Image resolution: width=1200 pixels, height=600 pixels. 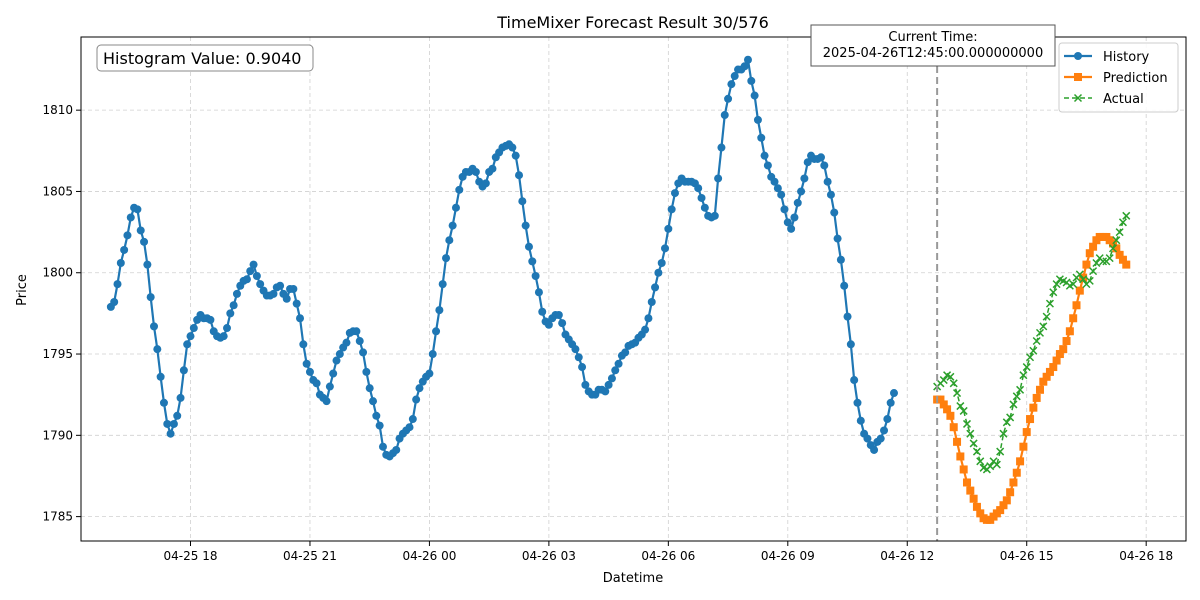 I want to click on legend-item-prediction: Prediction, so click(x=1116, y=78).